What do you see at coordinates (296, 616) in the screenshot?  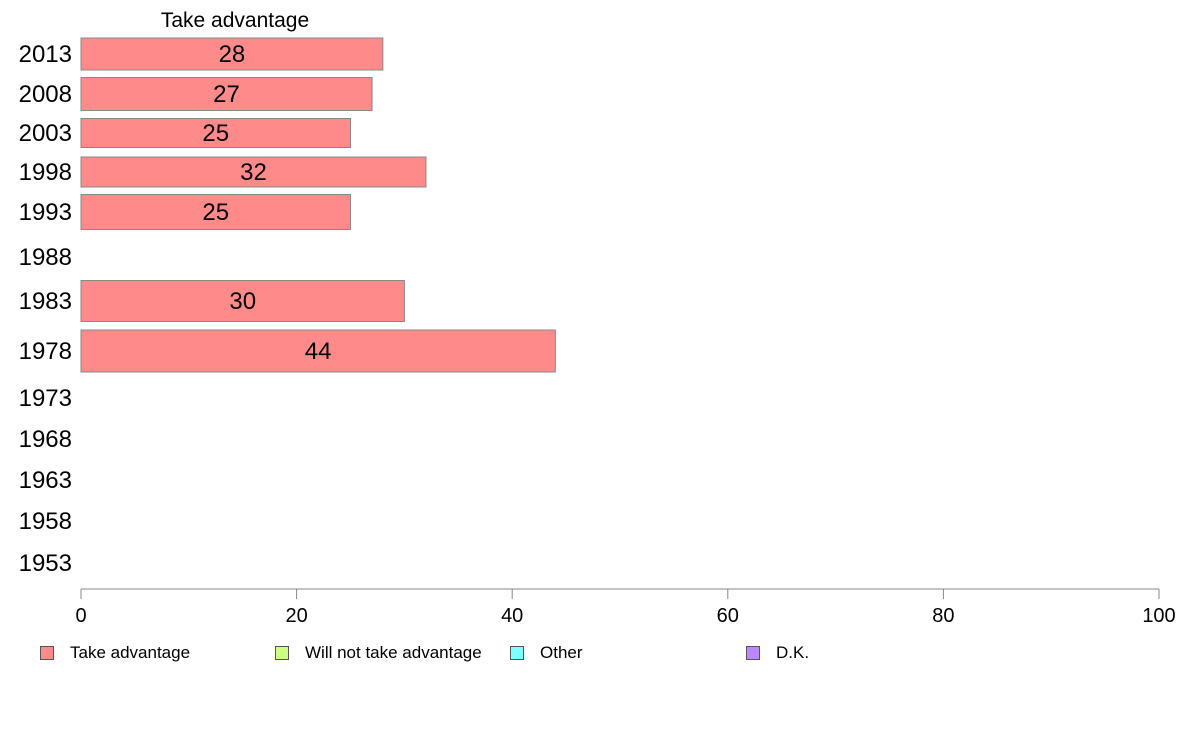 I see `x-tick-label-20: 20` at bounding box center [296, 616].